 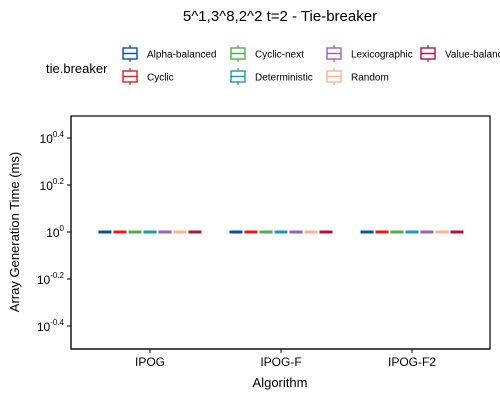 What do you see at coordinates (51, 279) in the screenshot?
I see `y-tick-label: 10-0.2` at bounding box center [51, 279].